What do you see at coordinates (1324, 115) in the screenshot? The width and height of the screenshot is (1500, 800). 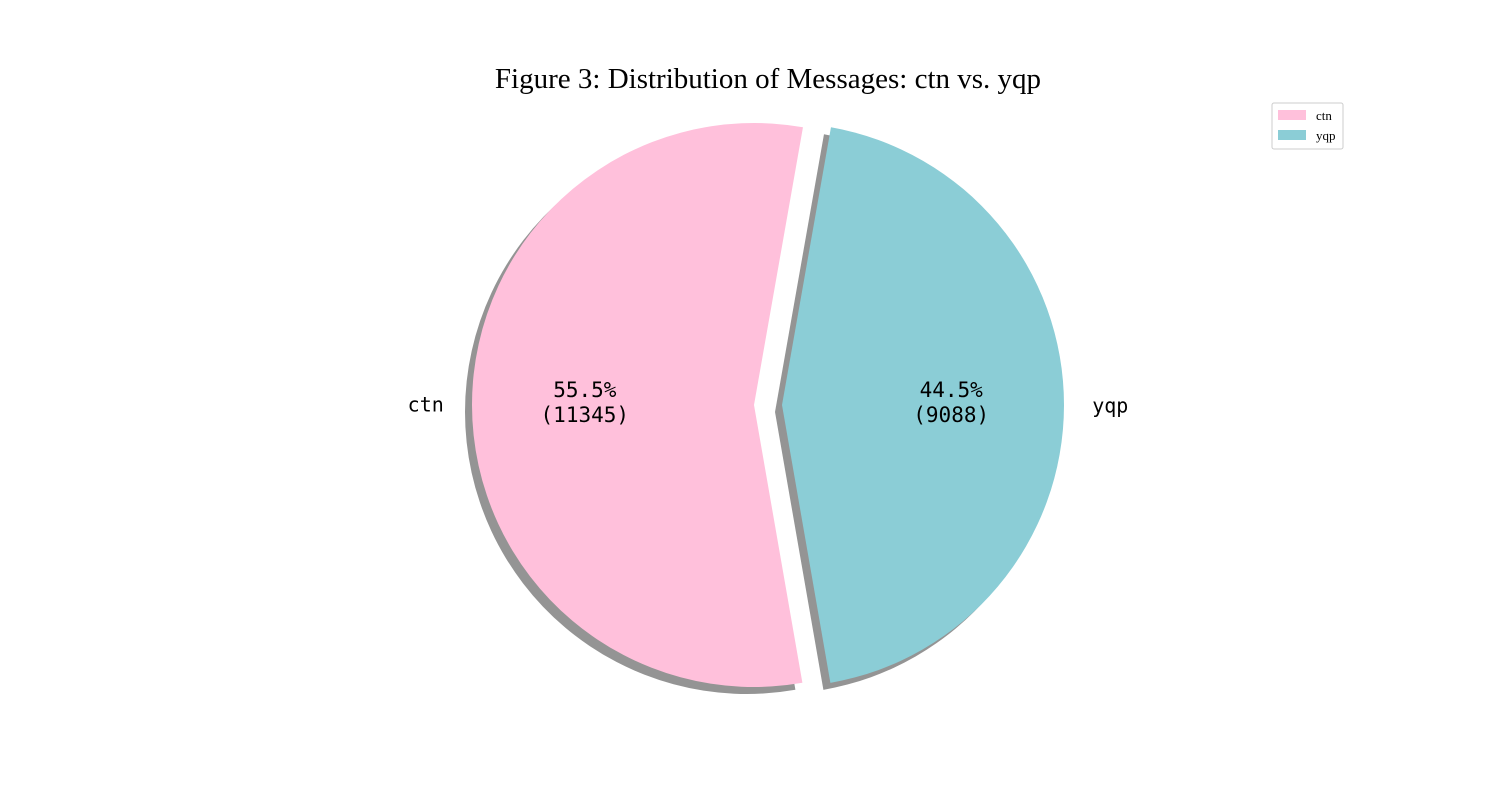 I see `legend-label-ctn: ctn` at bounding box center [1324, 115].